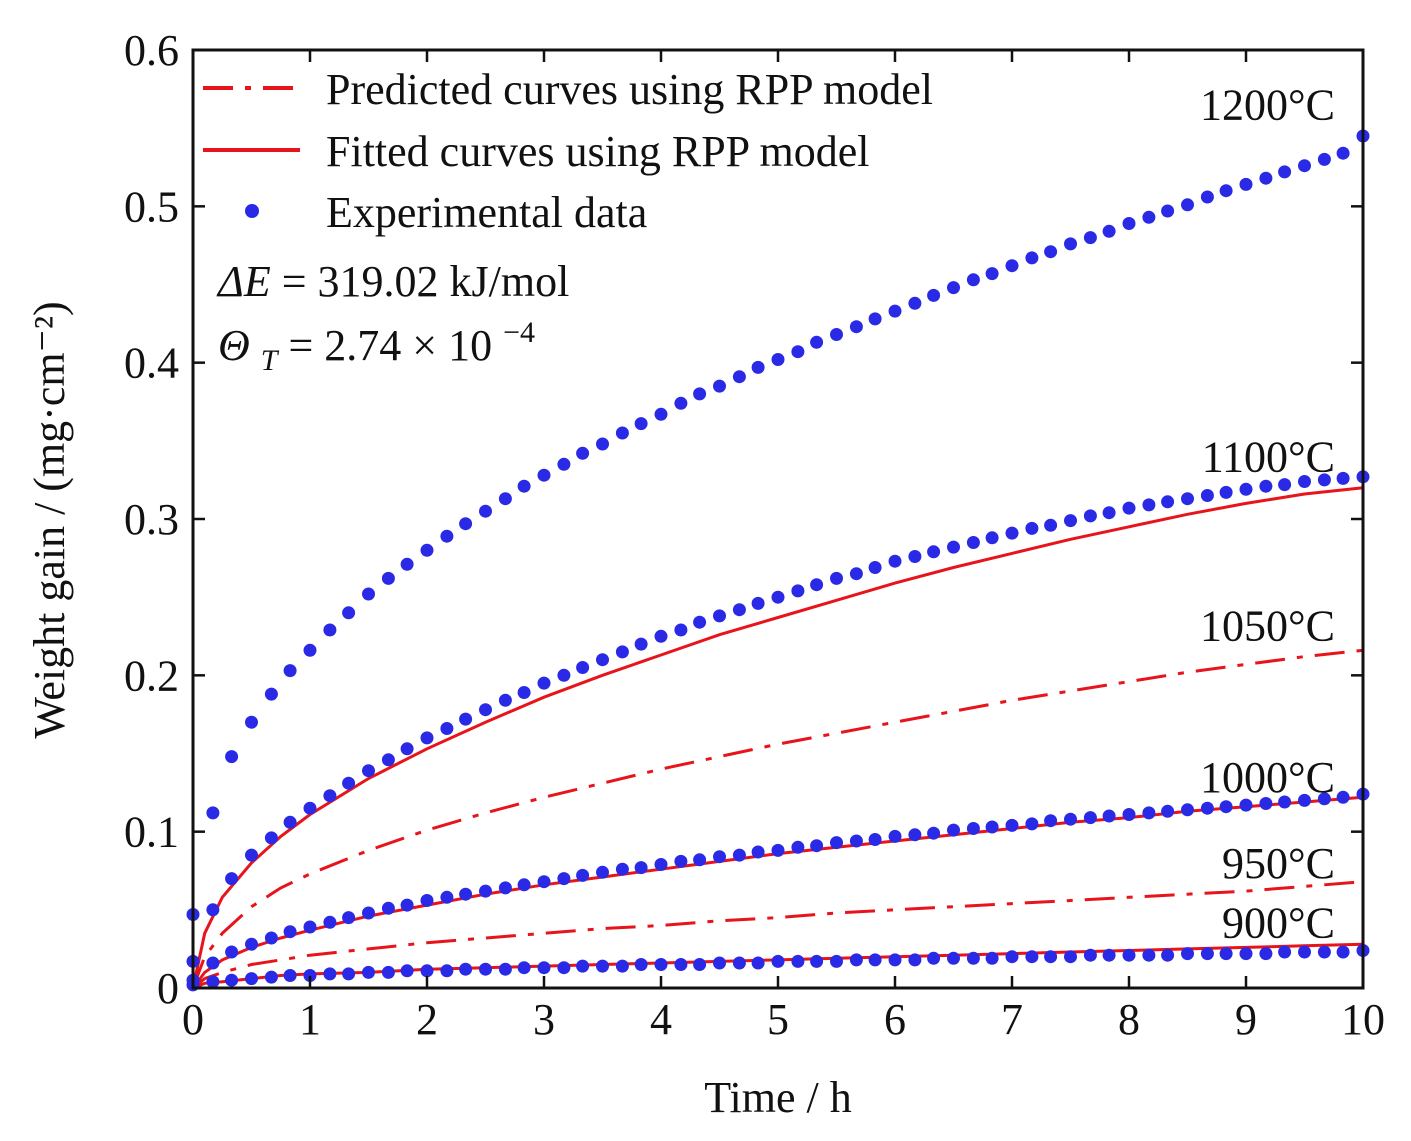 This screenshot has height=1141, width=1411. I want to click on legend-predicted-label: Predicted curves using RPP model, so click(629, 89).